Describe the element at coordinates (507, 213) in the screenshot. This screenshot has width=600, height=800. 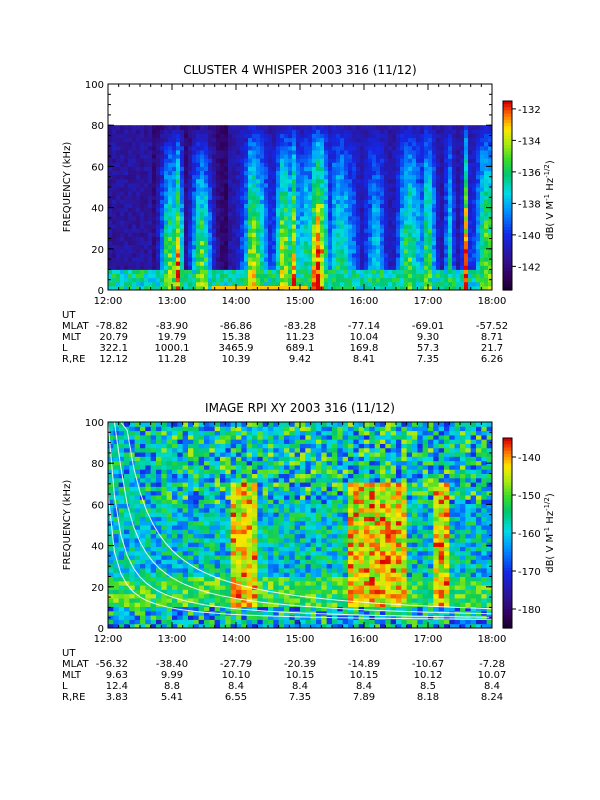
I see `colorbar-swatch` at that location.